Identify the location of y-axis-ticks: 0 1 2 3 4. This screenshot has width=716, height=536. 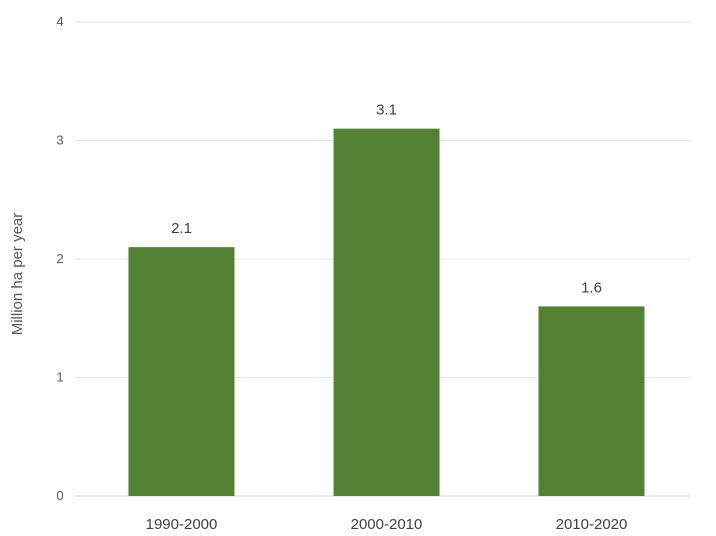
(59, 258).